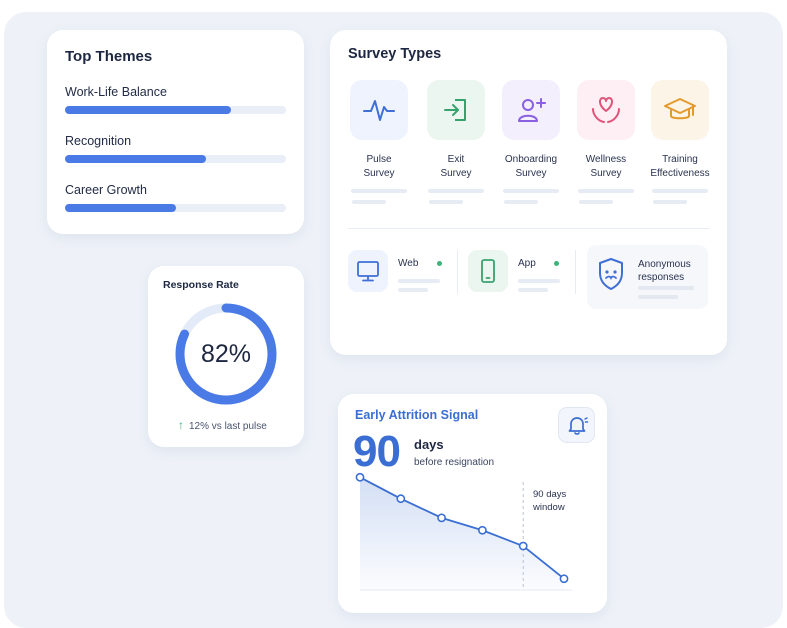  What do you see at coordinates (175, 148) in the screenshot?
I see `theme-item: Recognition` at bounding box center [175, 148].